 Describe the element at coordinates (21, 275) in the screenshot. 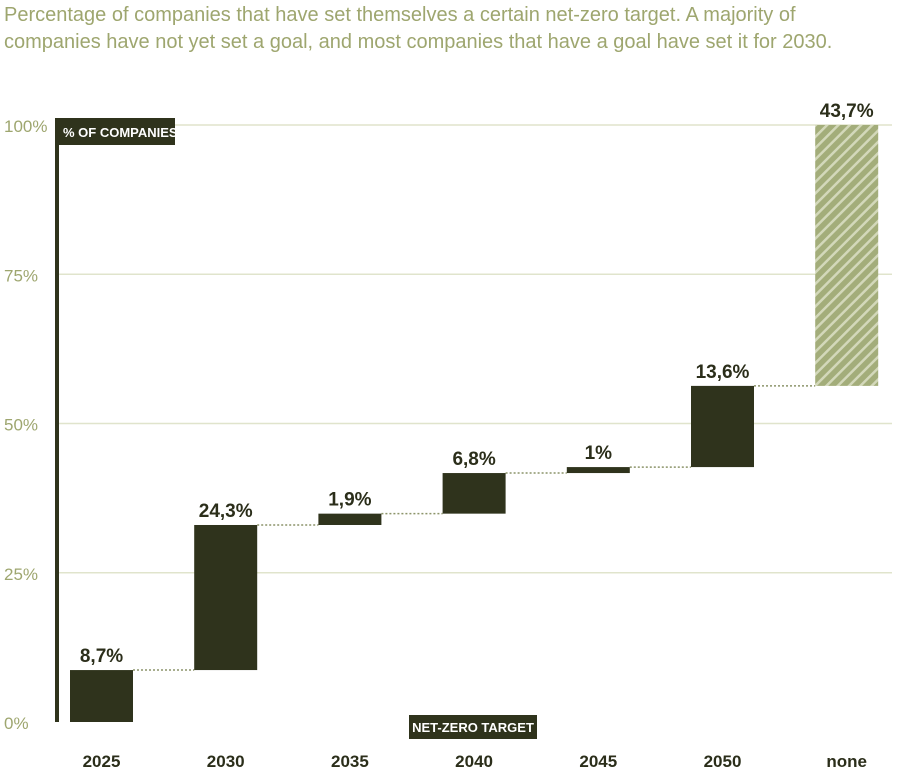

I see `y-tick-label: 75%` at that location.